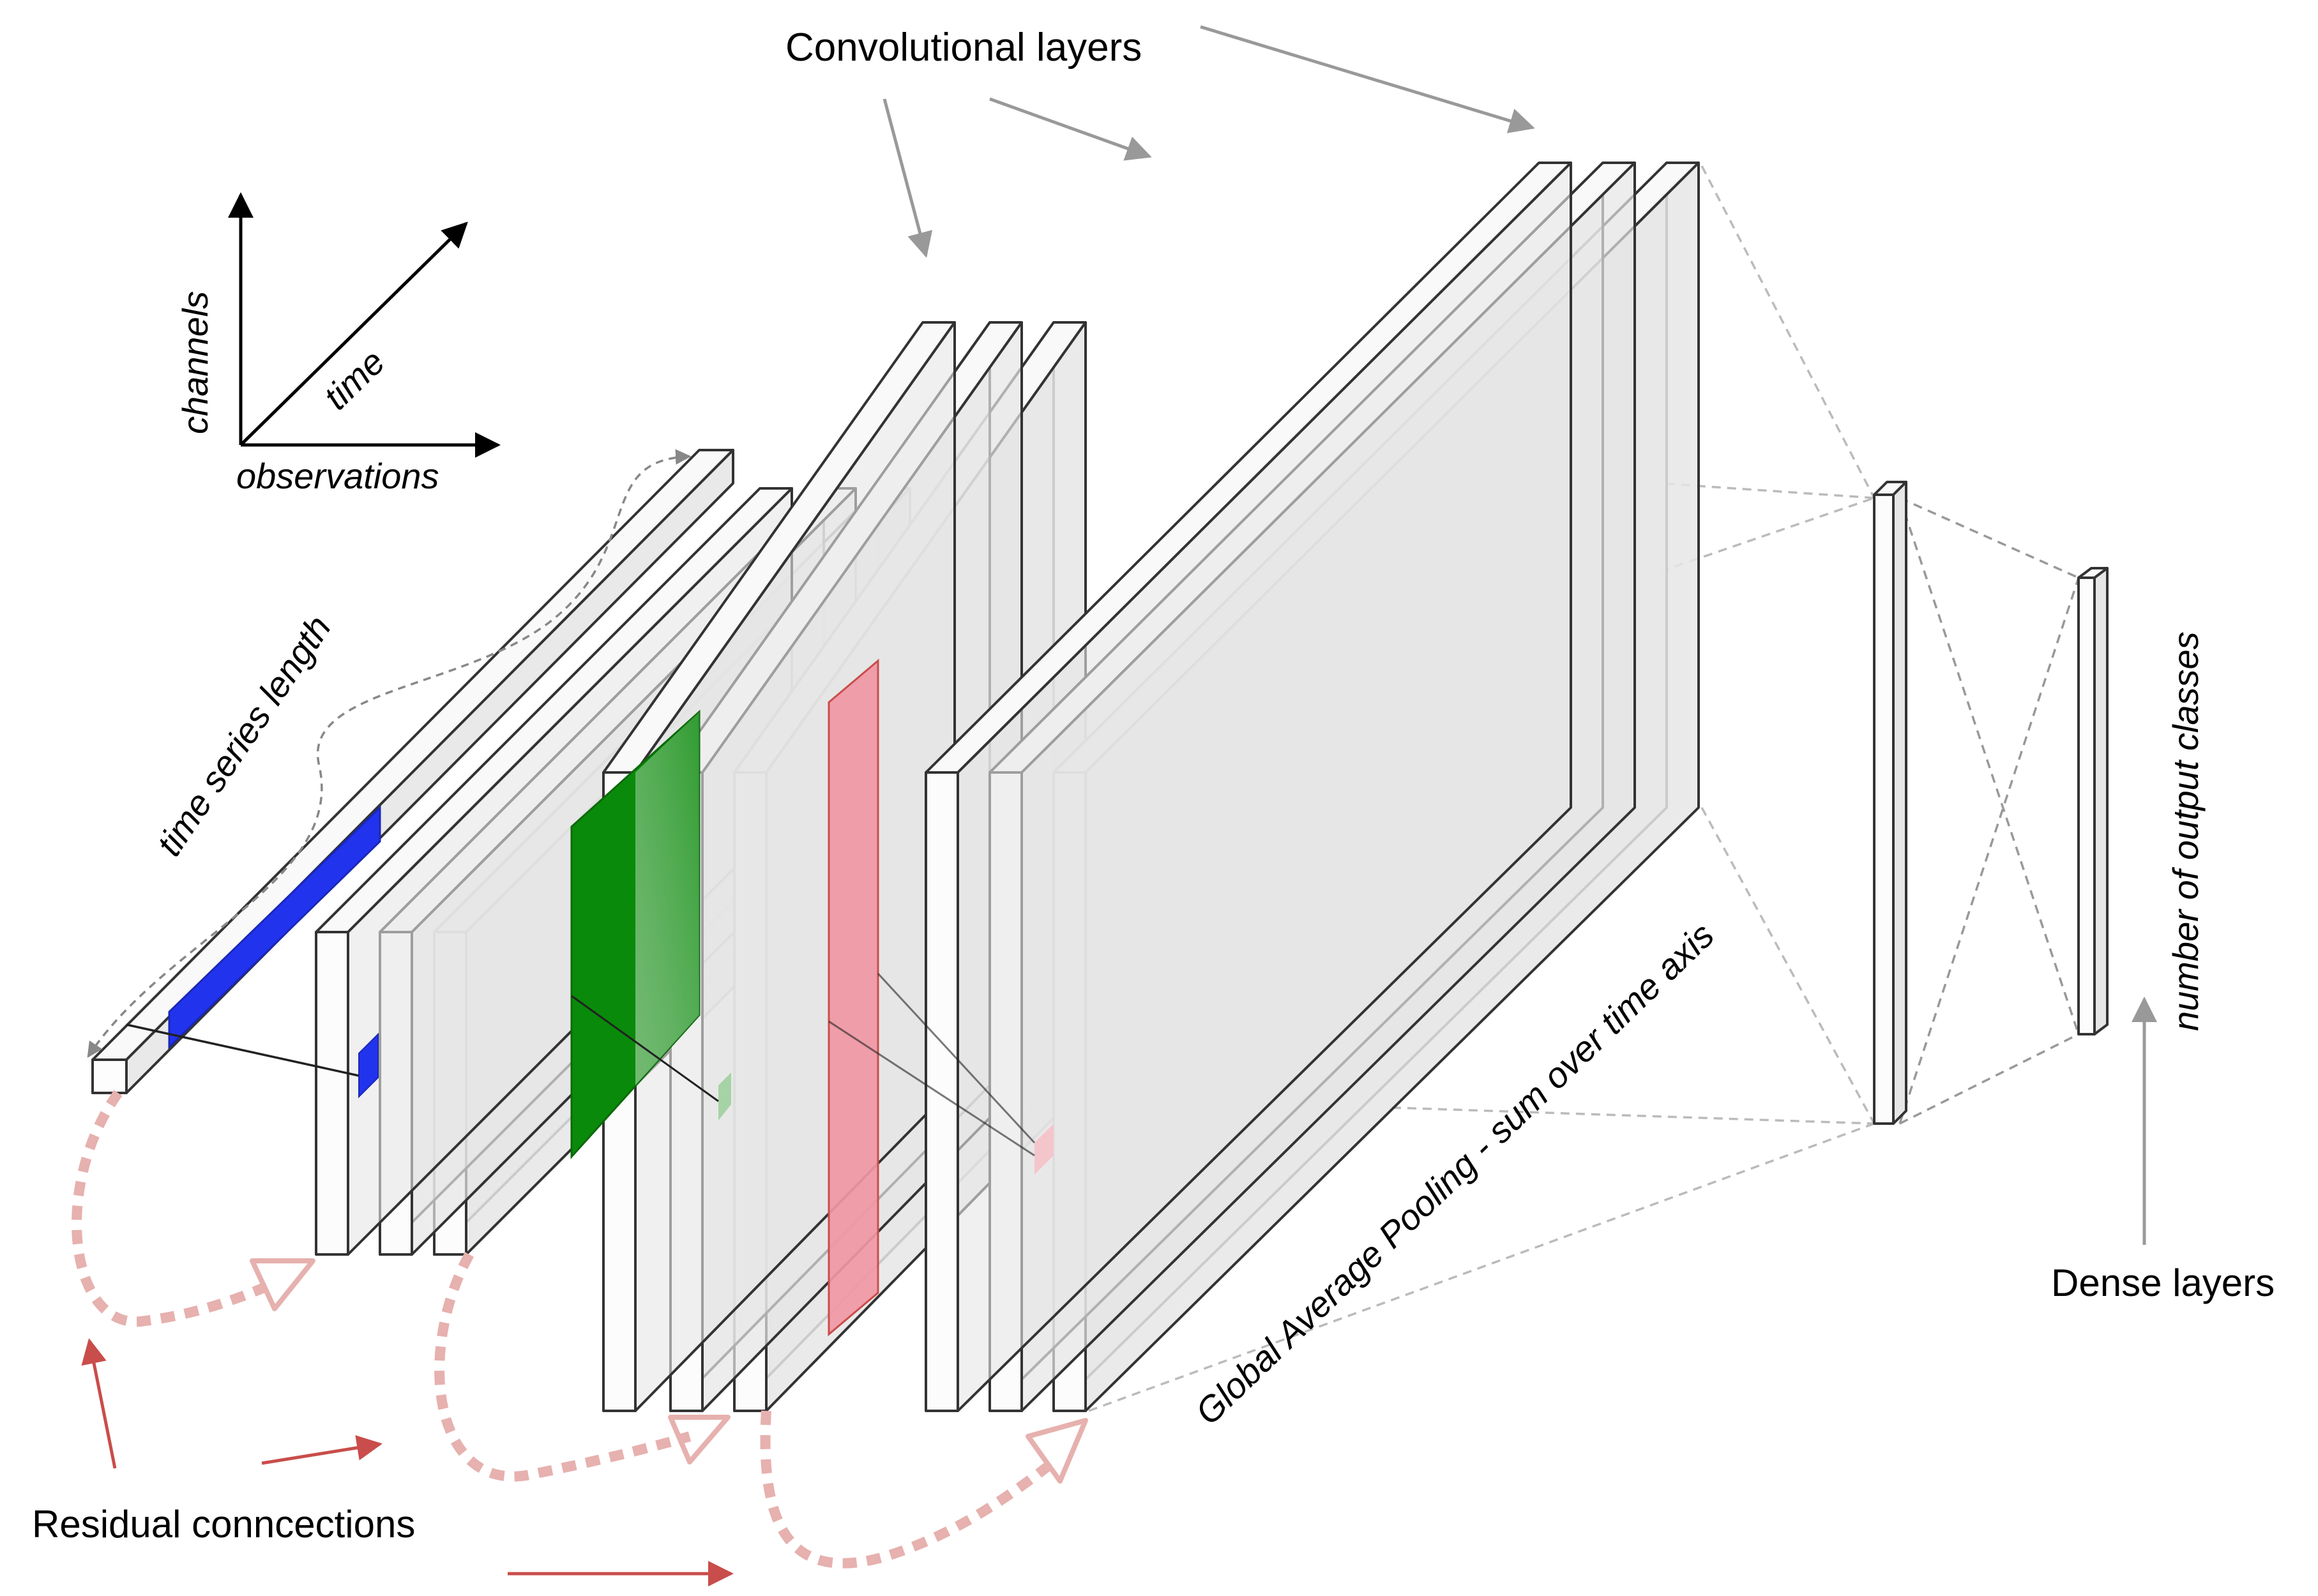 This screenshot has height=1596, width=2318. I want to click on residual-callout-arrows, so click(407, 1462).